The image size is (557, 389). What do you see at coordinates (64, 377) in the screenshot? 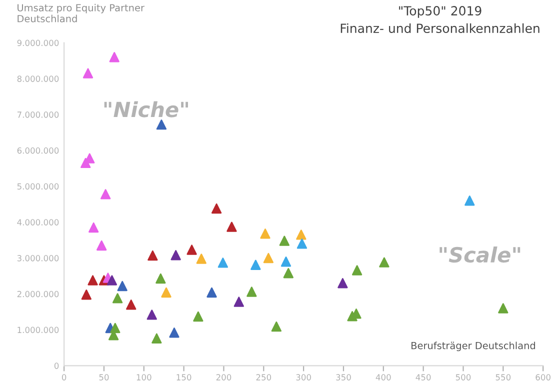
I see `x-tick-label: 0` at bounding box center [64, 377].